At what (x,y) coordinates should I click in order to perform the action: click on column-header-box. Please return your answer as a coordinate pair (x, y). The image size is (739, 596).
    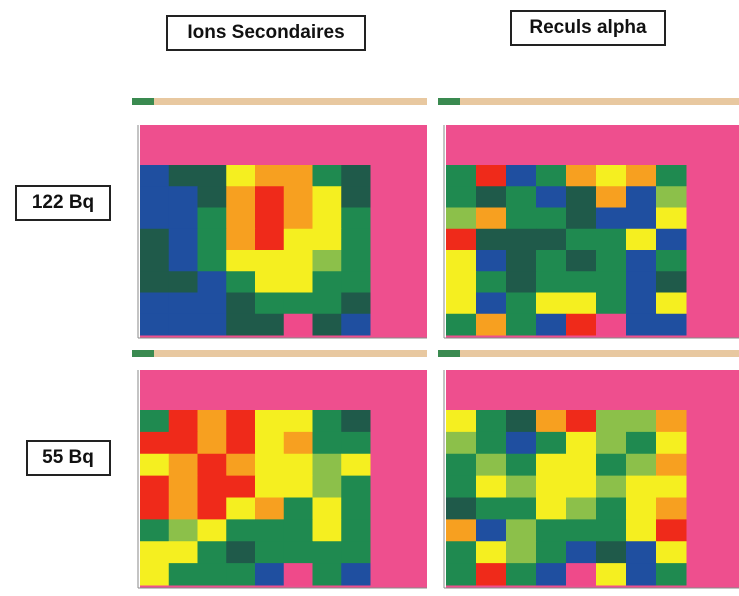
    Looking at the image, I should click on (588, 28).